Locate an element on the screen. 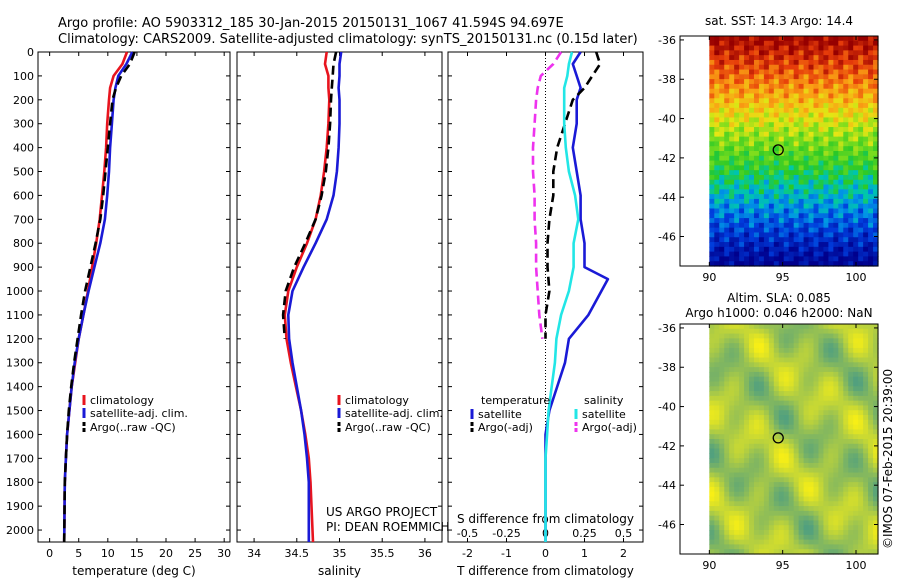  x-tick-label: 0 is located at coordinates (545, 553).